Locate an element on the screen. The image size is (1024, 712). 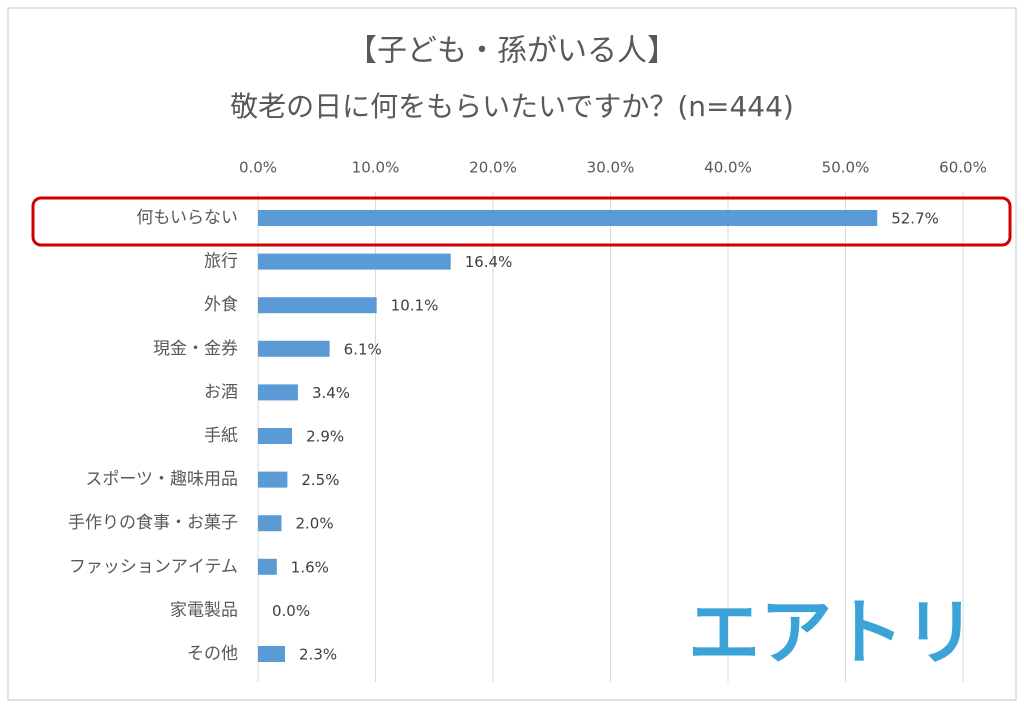
x-tick-label: 20.0% is located at coordinates (493, 168).